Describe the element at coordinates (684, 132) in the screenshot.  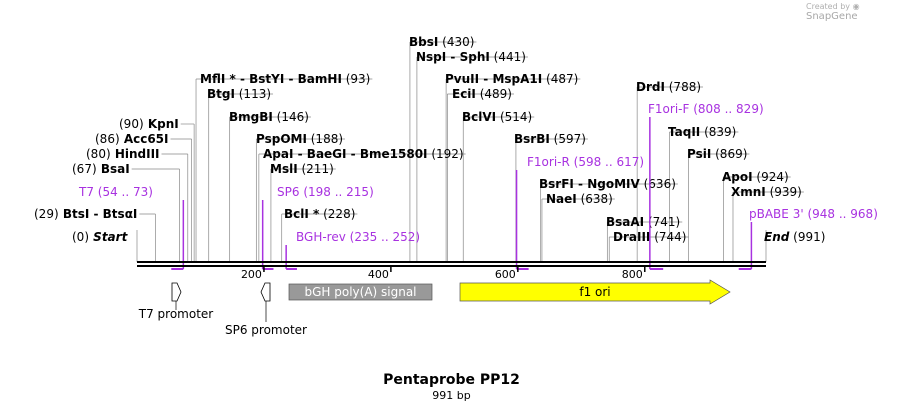
I see `enzyme-name: TaqII` at that location.